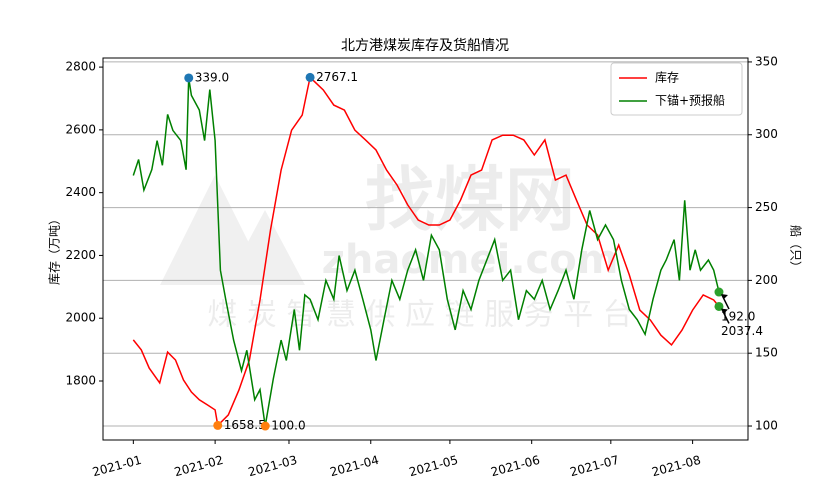  I want to click on y2-tick-label: 250, so click(766, 207).